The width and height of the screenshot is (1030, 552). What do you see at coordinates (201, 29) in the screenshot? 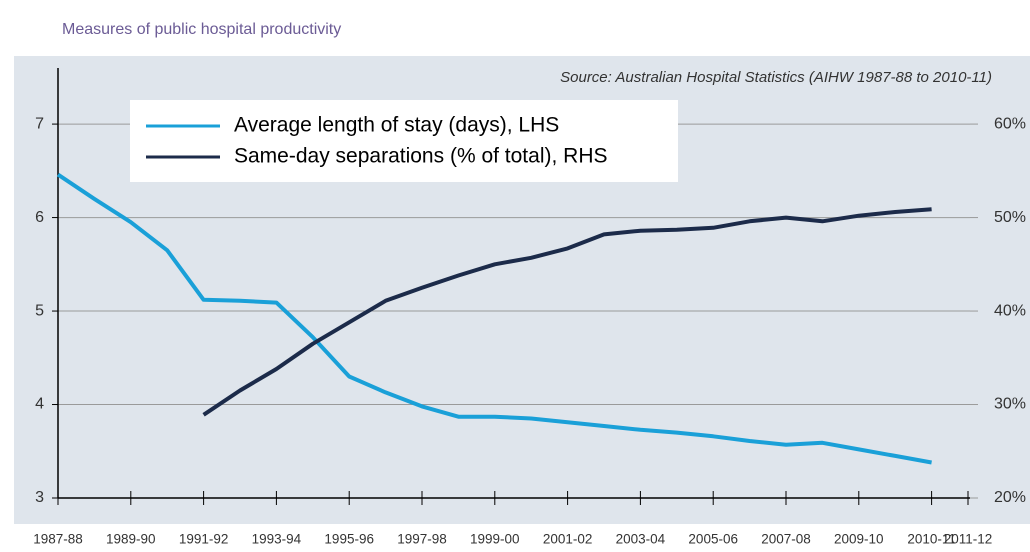
I see `chart-title: Measures of public hospital productivity` at bounding box center [201, 29].